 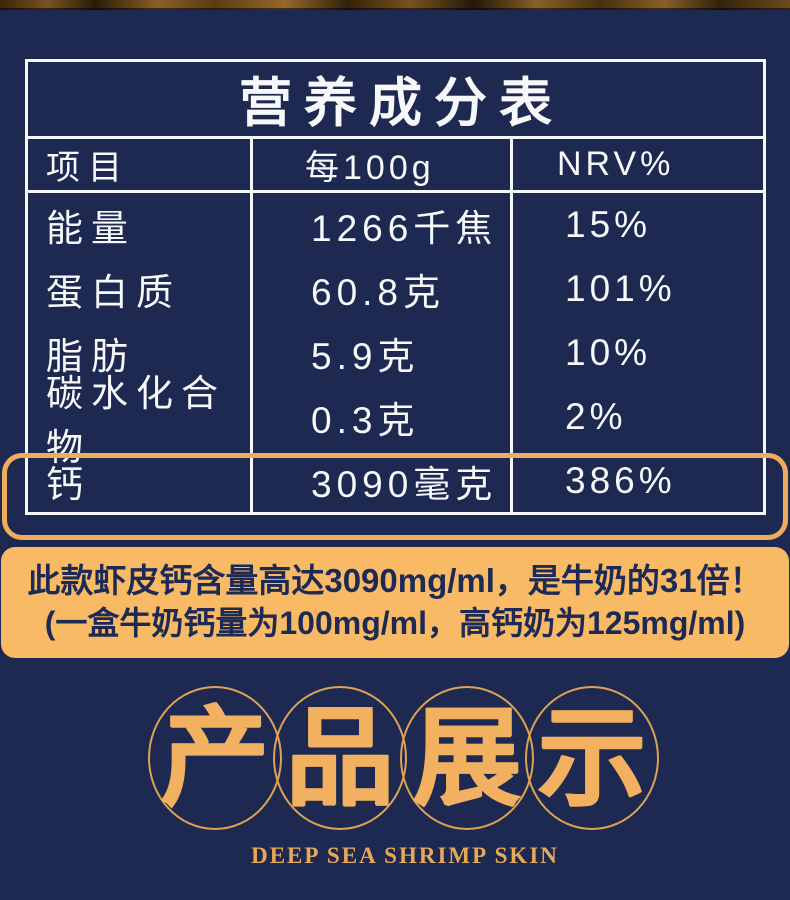 What do you see at coordinates (395, 100) in the screenshot?
I see `nutrition-table-title: 营养成分表` at bounding box center [395, 100].